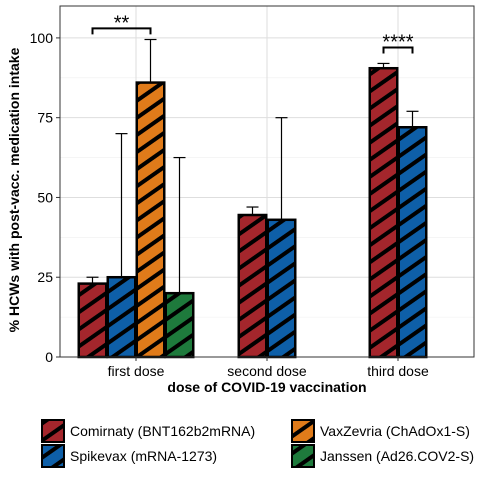 The image size is (480, 480). What do you see at coordinates (162, 431) in the screenshot?
I see `legend-label: Comirnaty (BNT162b2mRNA)` at bounding box center [162, 431].